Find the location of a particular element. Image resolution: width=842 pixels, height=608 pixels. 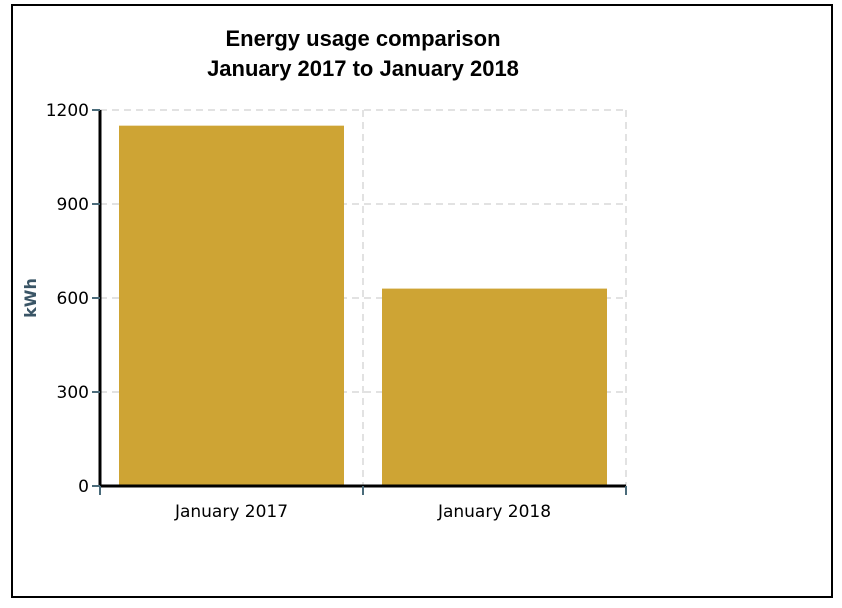

y-tick-label-1: 300 is located at coordinates (73, 393).